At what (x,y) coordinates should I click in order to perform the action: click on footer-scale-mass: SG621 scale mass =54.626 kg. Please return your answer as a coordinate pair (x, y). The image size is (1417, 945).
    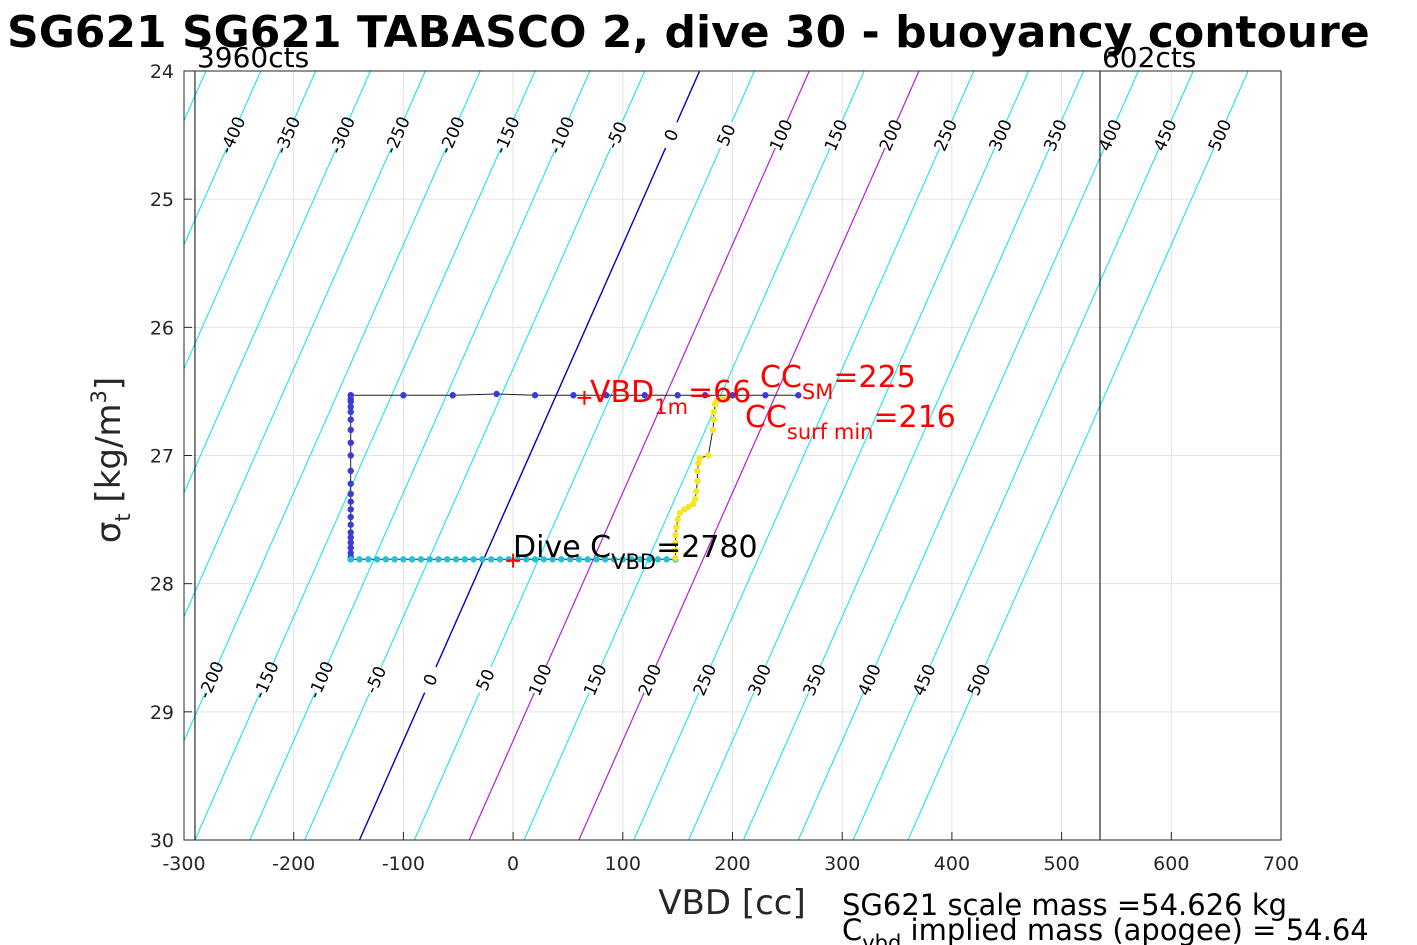
    Looking at the image, I should click on (1064, 905).